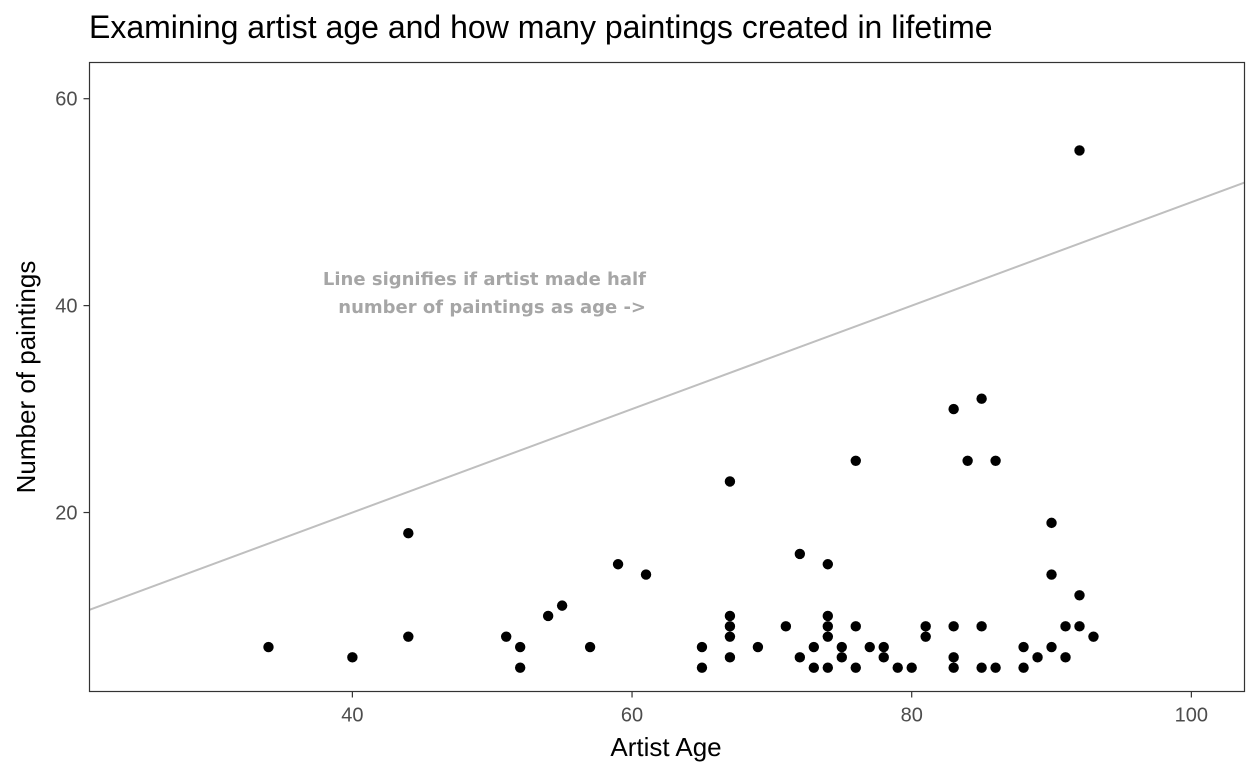  I want to click on x-tick-label: 40, so click(352, 716).